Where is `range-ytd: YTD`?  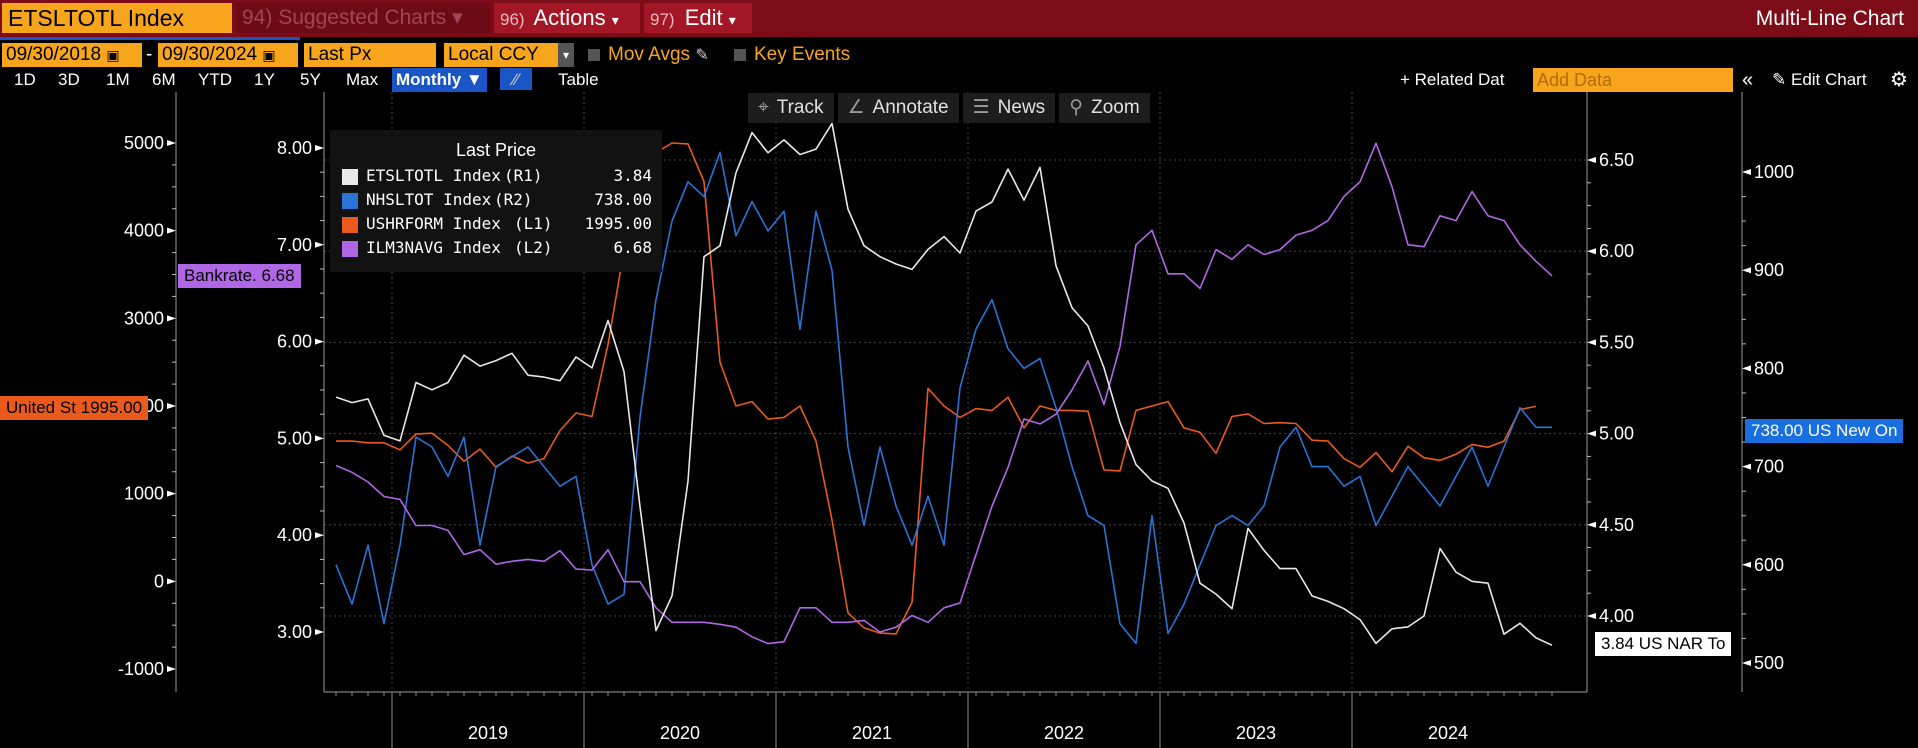 range-ytd: YTD is located at coordinates (215, 79).